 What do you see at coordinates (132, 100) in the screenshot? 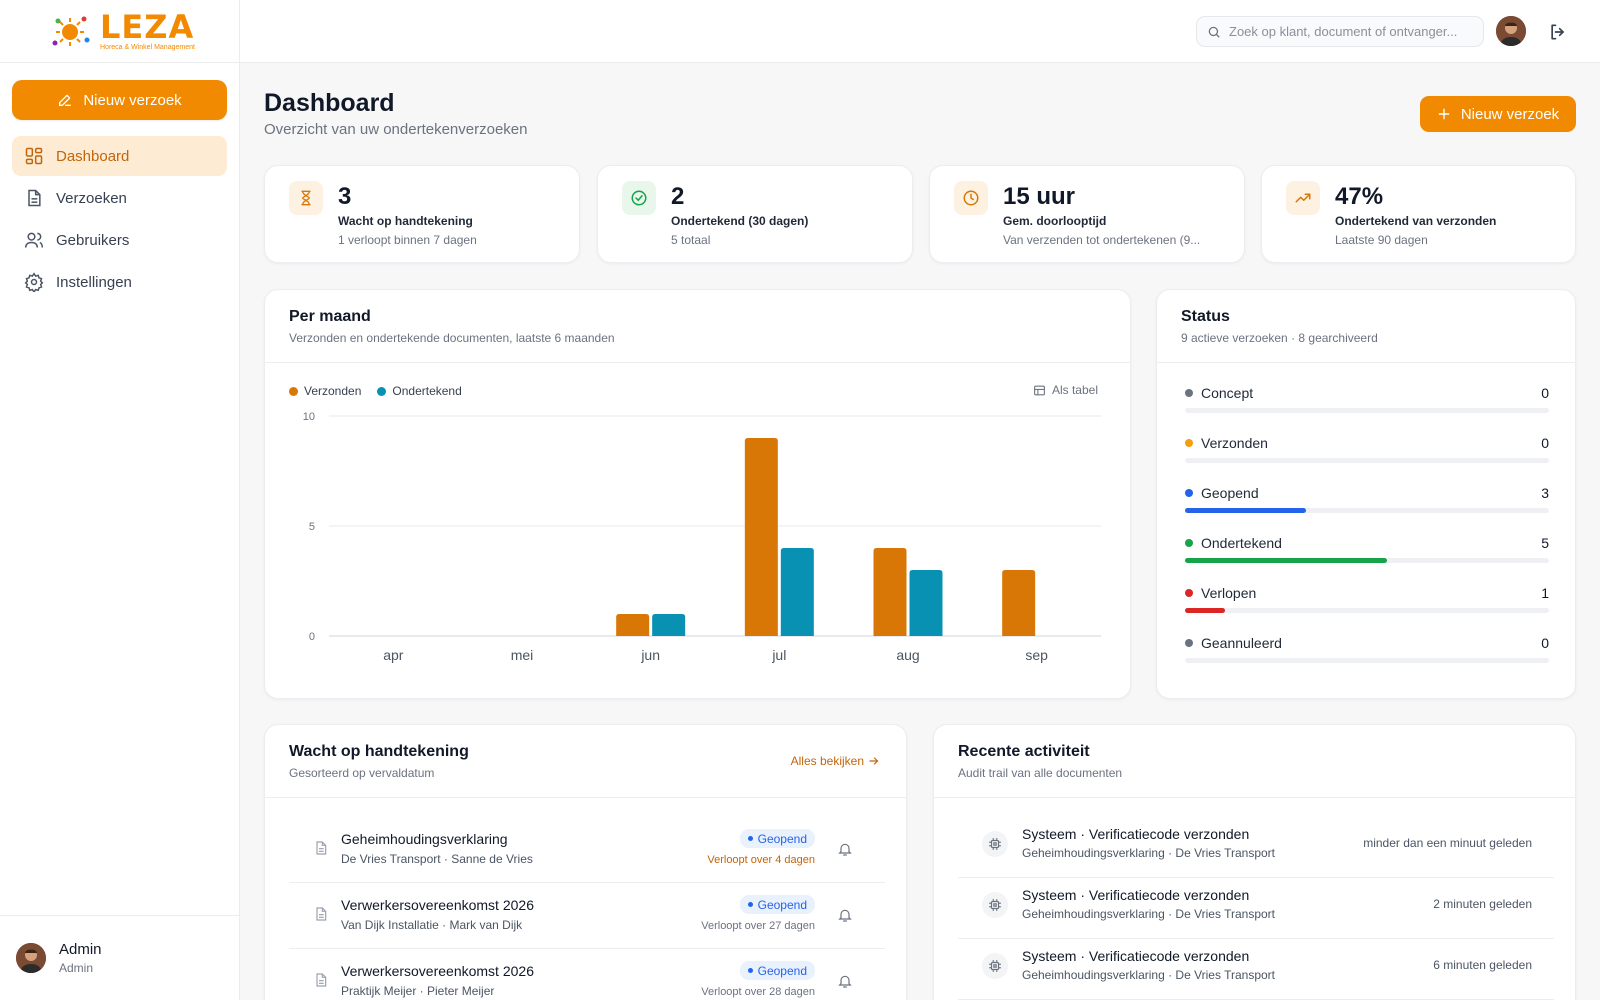
I see `new-request-label: Nieuw verzoek` at bounding box center [132, 100].